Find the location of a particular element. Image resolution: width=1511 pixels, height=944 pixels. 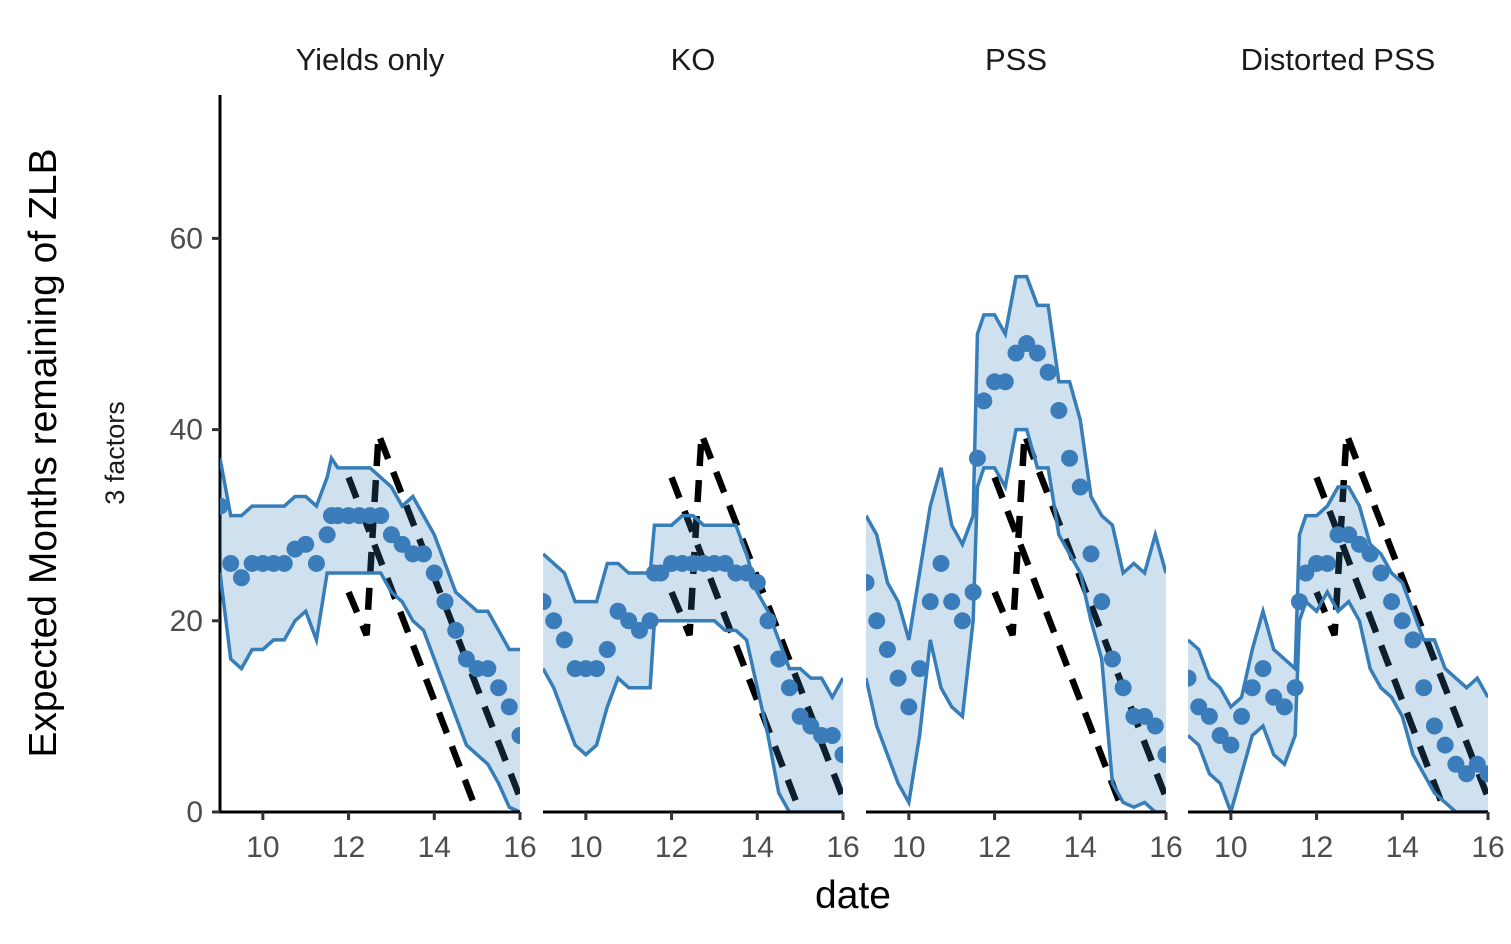

y-axis-title: Expected Months remaining of ZLB is located at coordinates (43, 452).